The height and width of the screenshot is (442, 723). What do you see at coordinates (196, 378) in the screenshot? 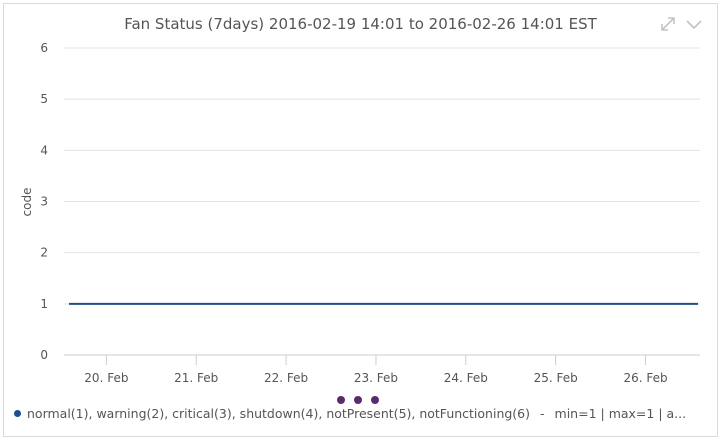
I see `x-tick-label: 21. Feb` at bounding box center [196, 378].